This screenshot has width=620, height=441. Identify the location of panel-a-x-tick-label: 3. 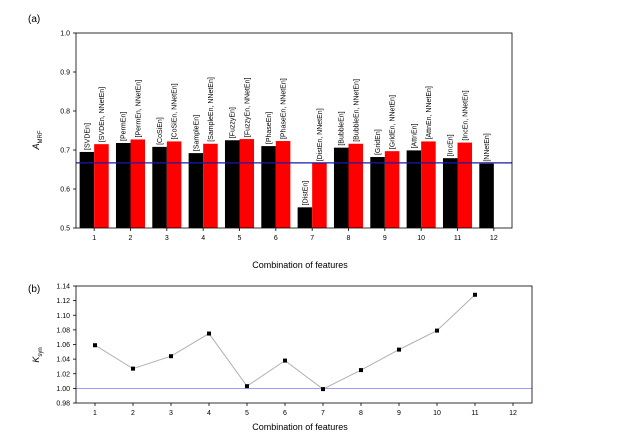
(167, 238).